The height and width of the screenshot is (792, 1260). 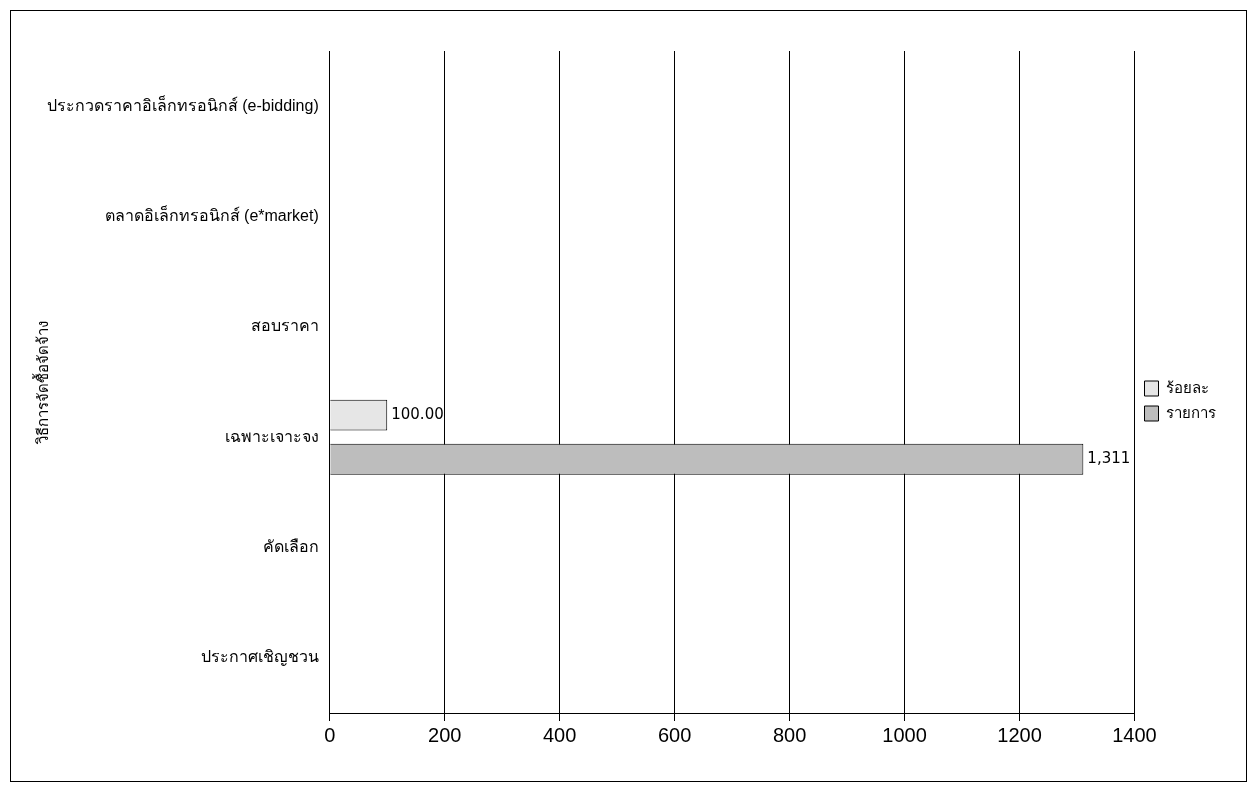 I want to click on y-axis-title: วิธีการจัดซื้อจัดจ้าง, so click(x=42, y=382).